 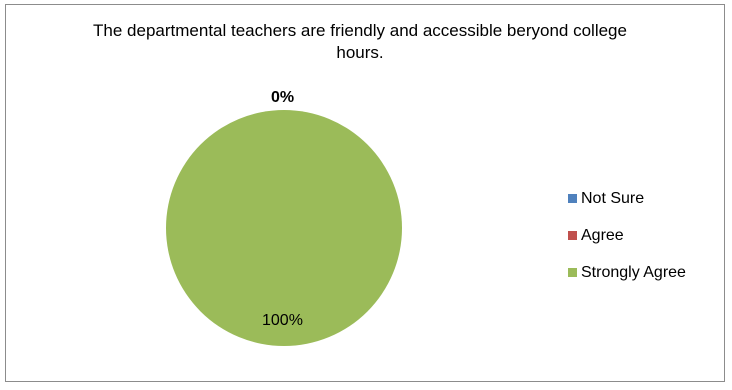 I want to click on legend-label-strongly-agree: Strongly Agree, so click(x=633, y=272).